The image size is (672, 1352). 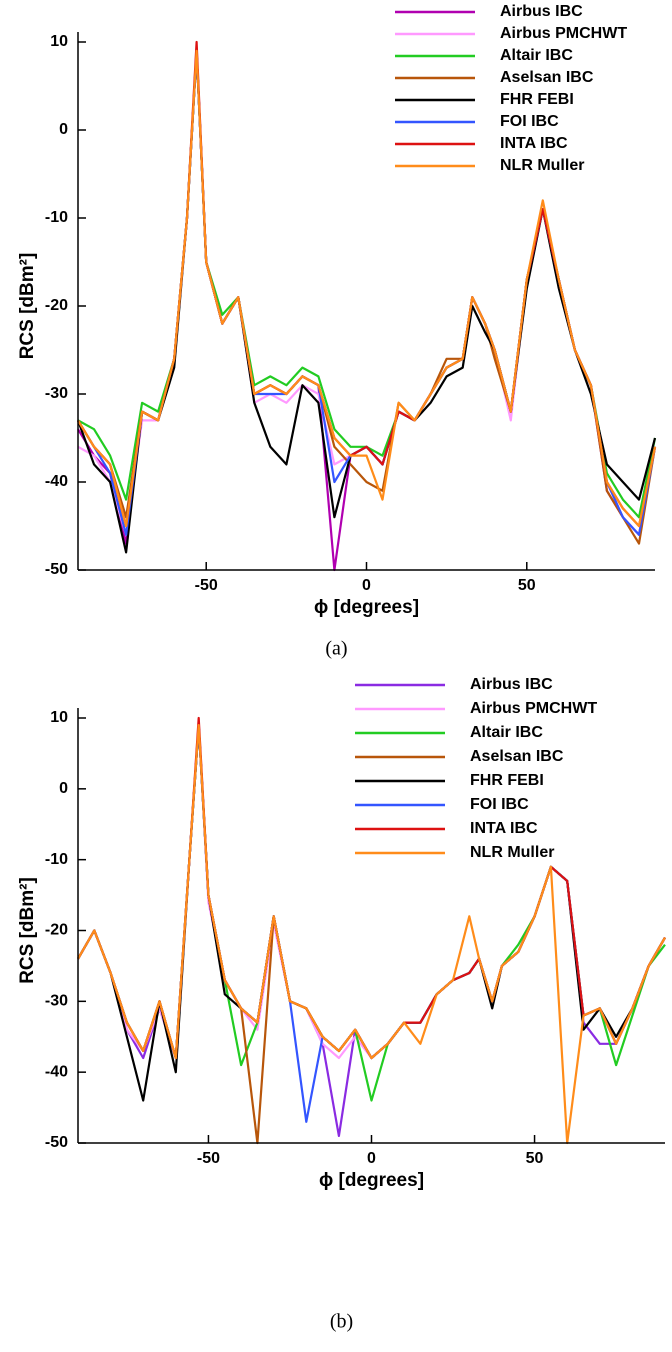 I want to click on caption: (a), so click(x=336, y=649).